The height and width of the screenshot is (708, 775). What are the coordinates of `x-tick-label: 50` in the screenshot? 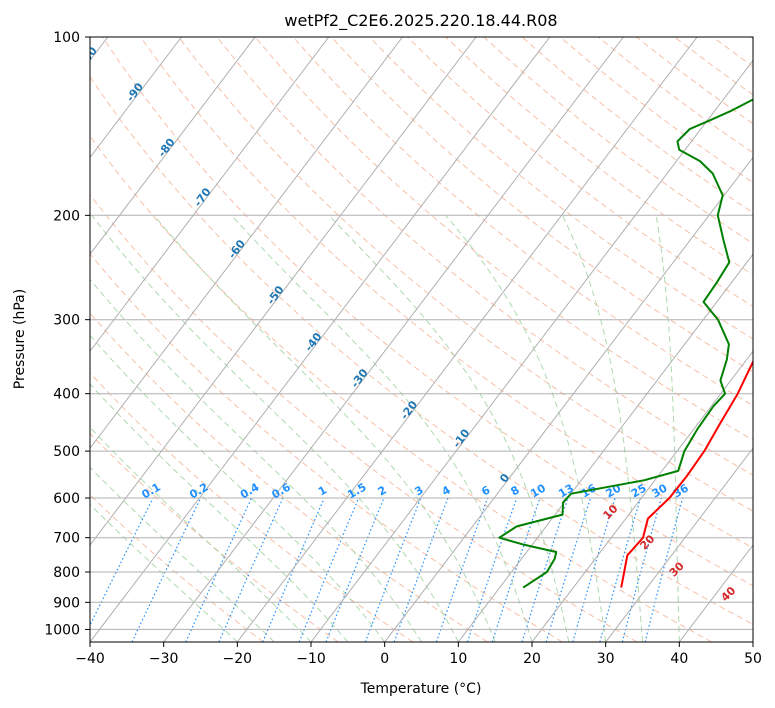 It's located at (753, 659).